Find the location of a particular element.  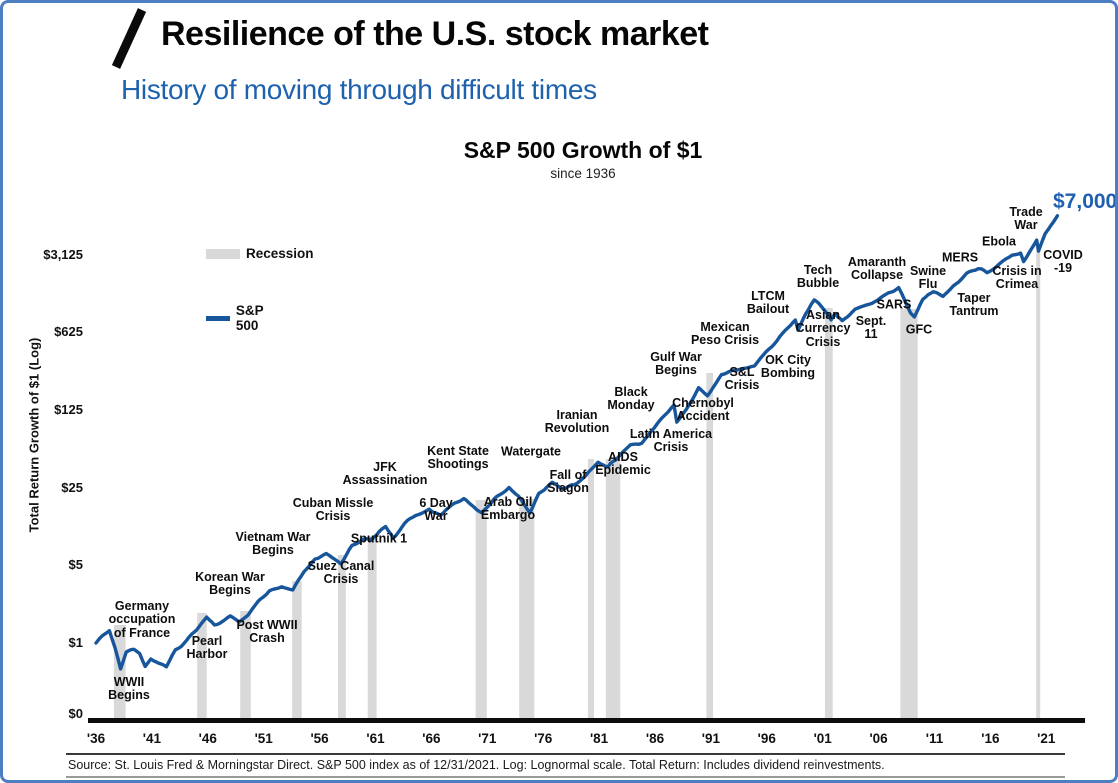

event-annotation: Watergate is located at coordinates (531, 451).